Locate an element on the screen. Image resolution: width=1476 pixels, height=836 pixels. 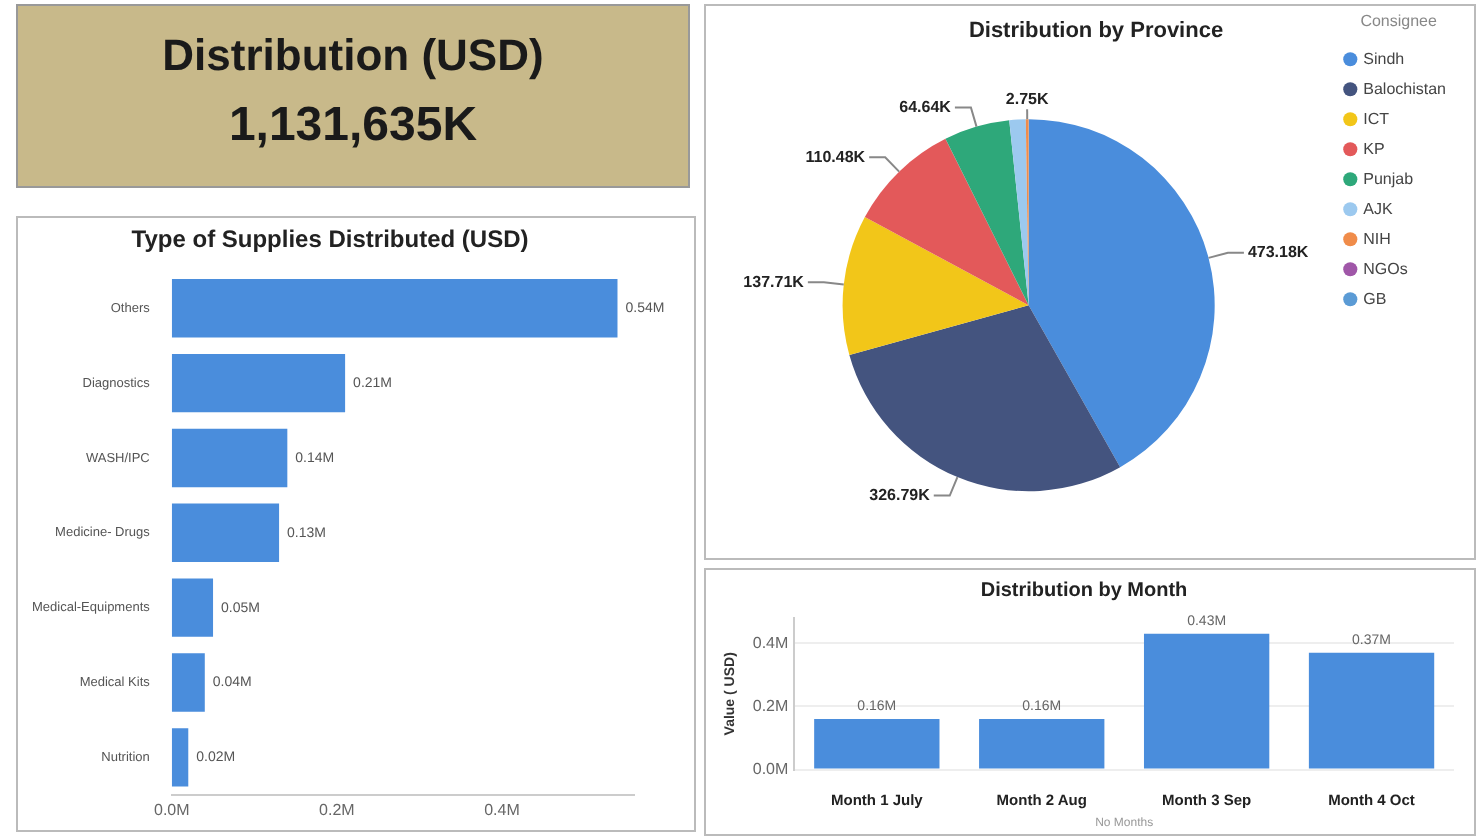
legend-label: GB is located at coordinates (1375, 298).